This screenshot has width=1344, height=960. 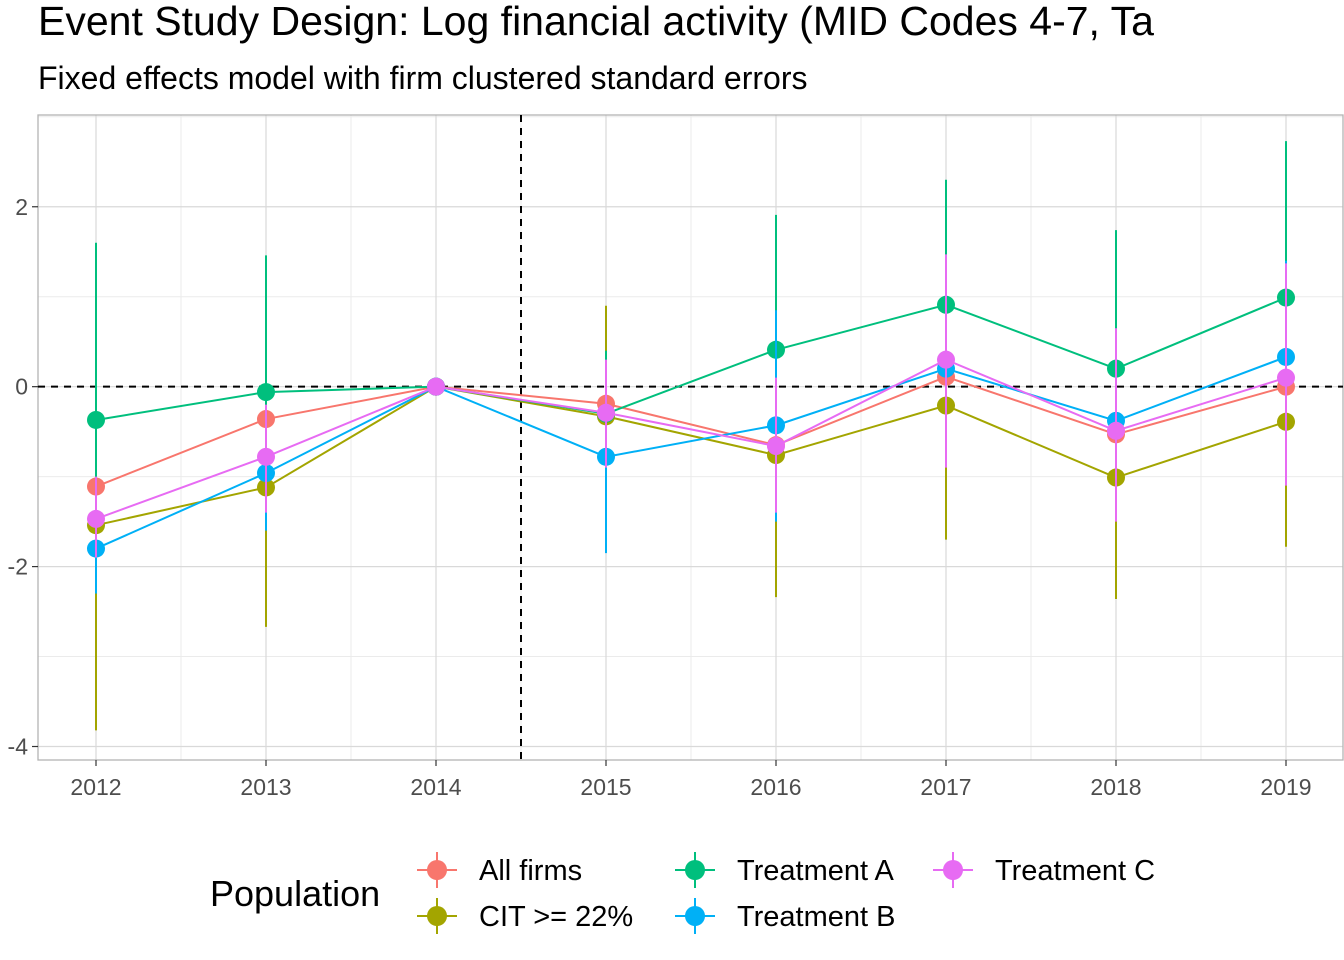 I want to click on x-tick-label: 2017, so click(x=945, y=787).